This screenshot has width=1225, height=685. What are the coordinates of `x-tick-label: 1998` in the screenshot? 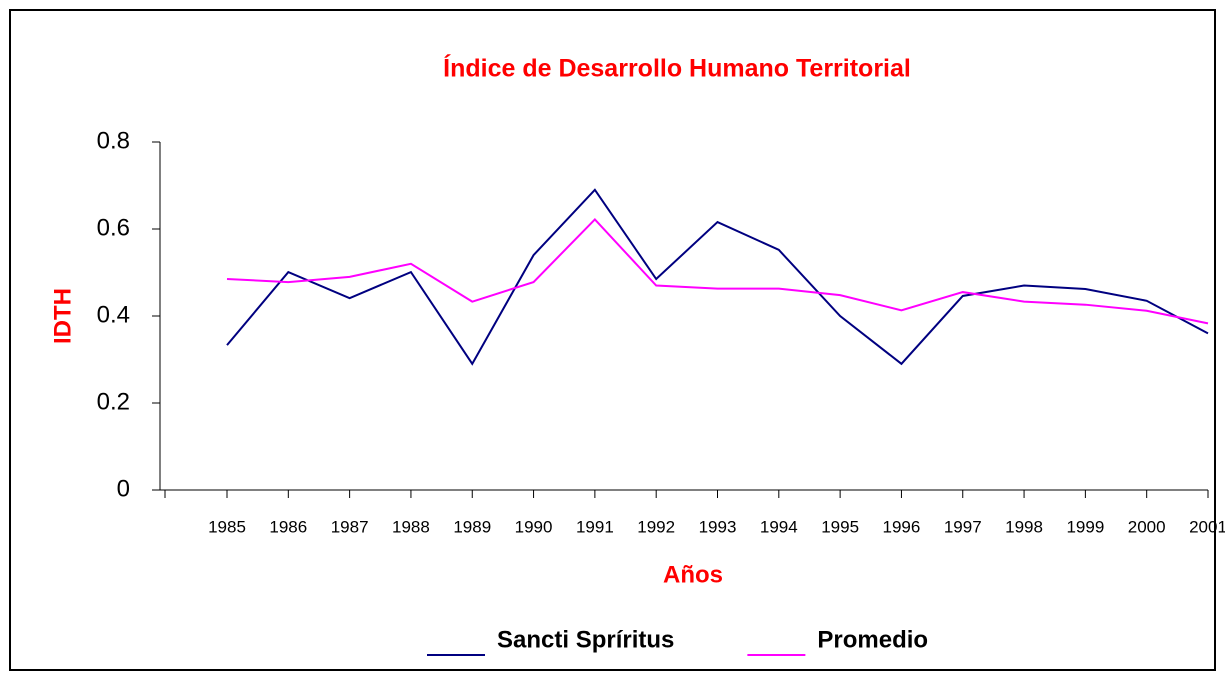 It's located at (1024, 526).